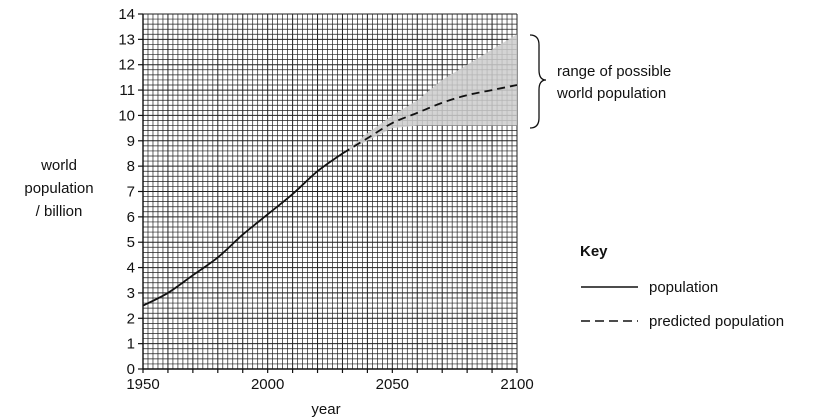 Image resolution: width=824 pixels, height=419 pixels. What do you see at coordinates (614, 71) in the screenshot?
I see `range-label-line1: range of possible` at bounding box center [614, 71].